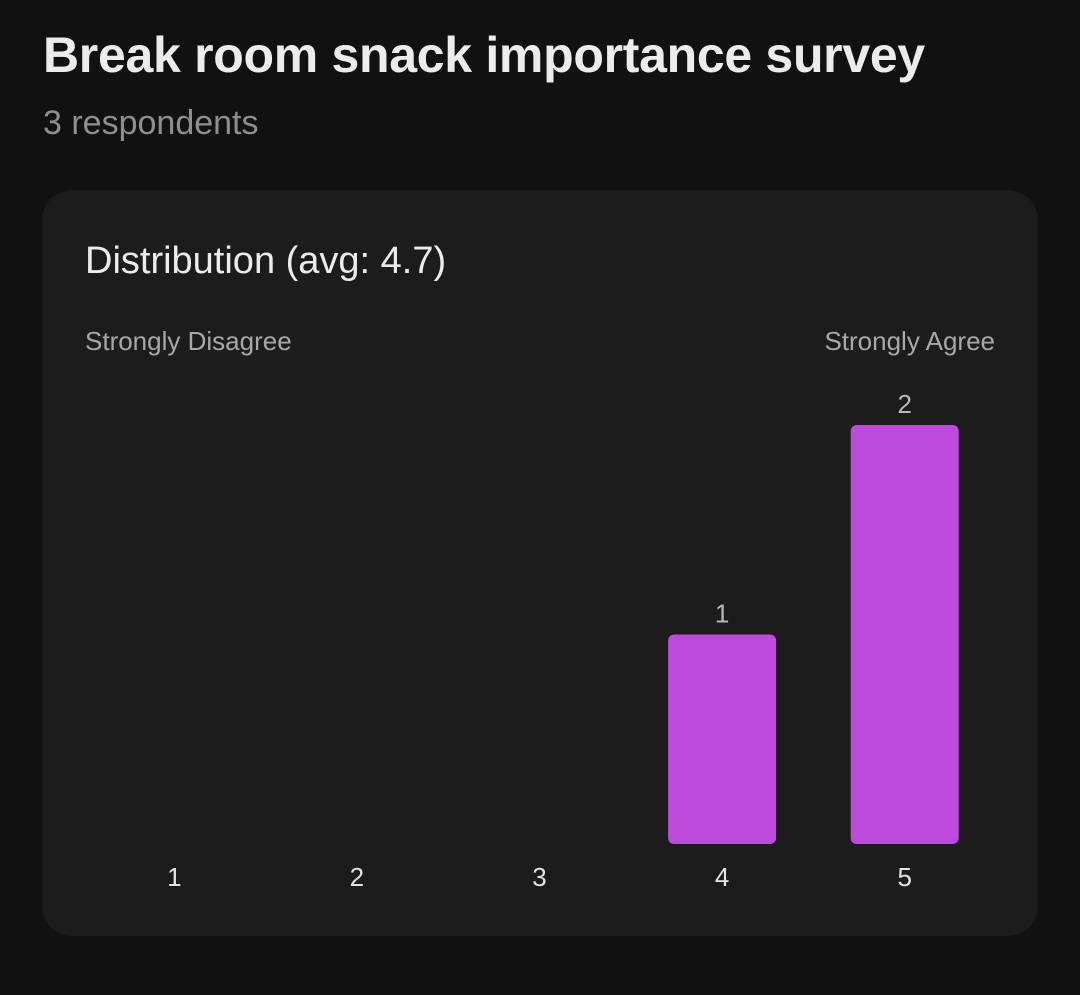  What do you see at coordinates (904, 404) in the screenshot?
I see `bar-value-label-5: 2` at bounding box center [904, 404].